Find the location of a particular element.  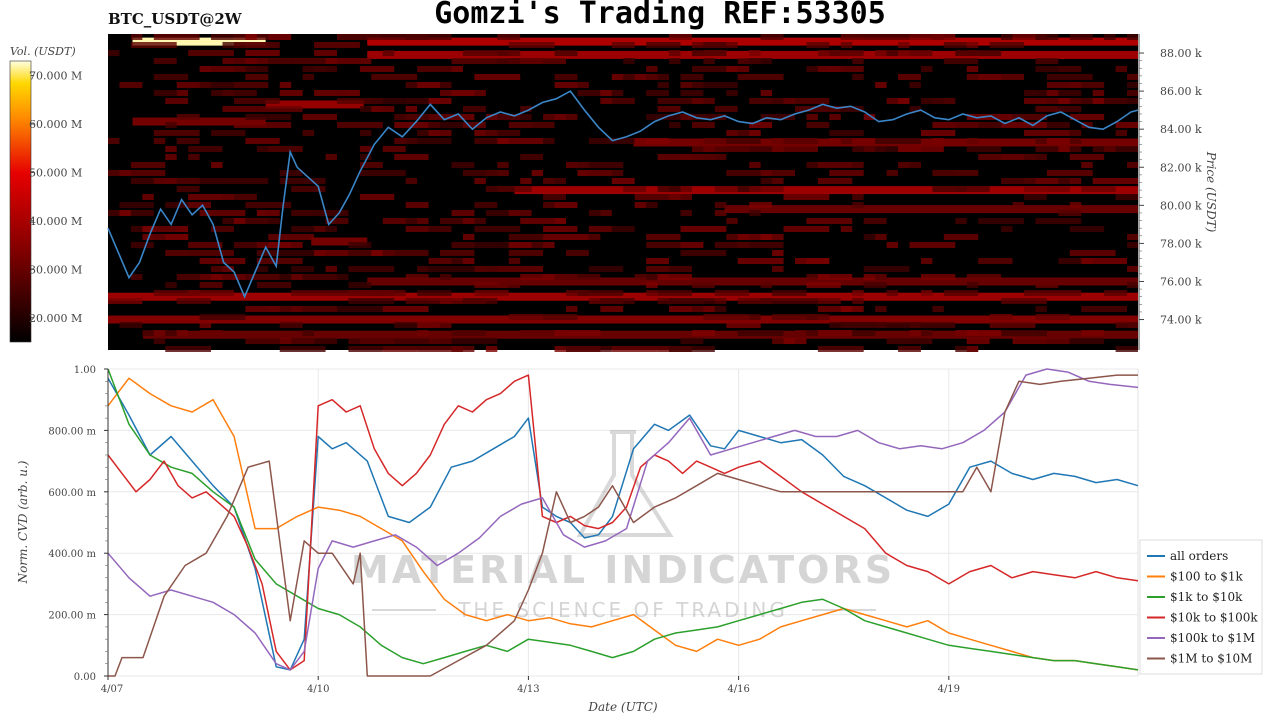

symbol-label: BTC_USDT@2W is located at coordinates (175, 19).